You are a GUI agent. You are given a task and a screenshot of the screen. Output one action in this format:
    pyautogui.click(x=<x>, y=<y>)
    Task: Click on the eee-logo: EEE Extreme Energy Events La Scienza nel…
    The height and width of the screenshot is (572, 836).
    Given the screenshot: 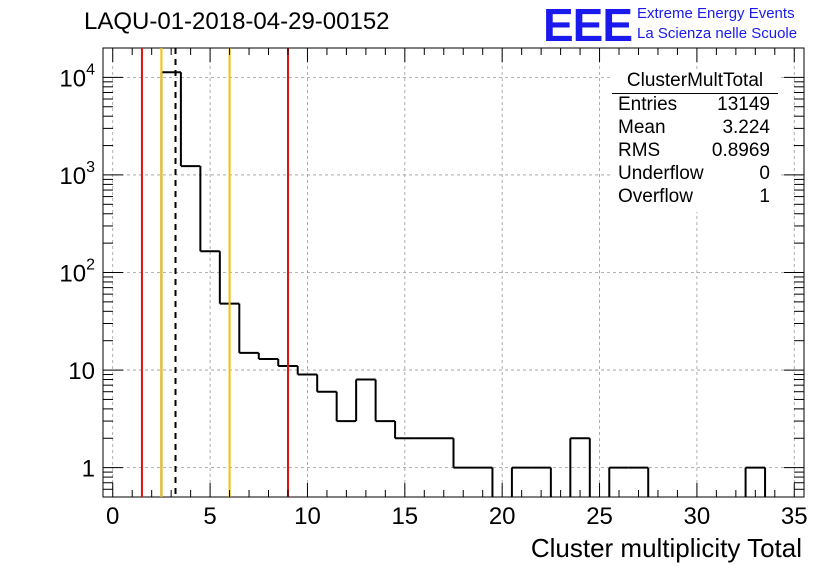 What is the action you would take?
    pyautogui.click(x=688, y=25)
    